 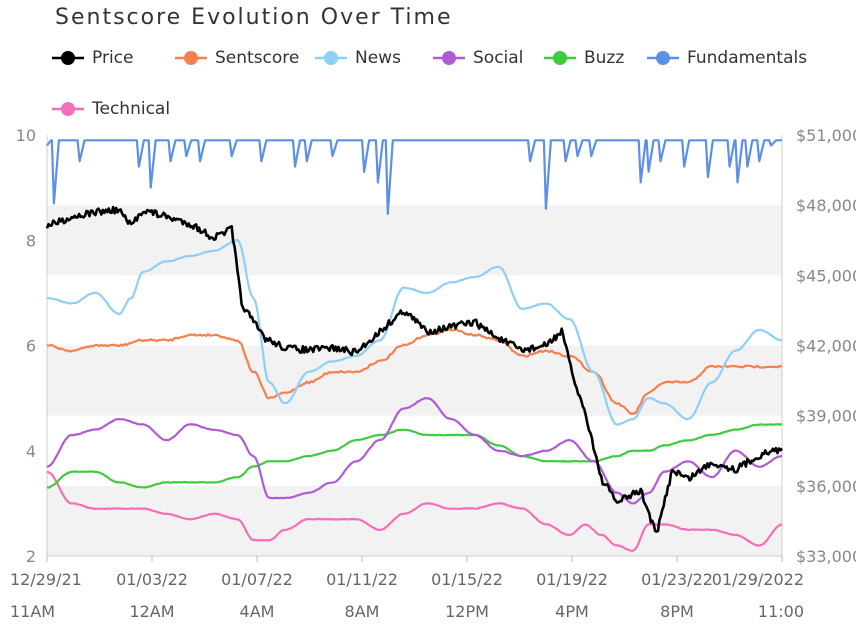 What do you see at coordinates (131, 109) in the screenshot?
I see `legend-label: Technical` at bounding box center [131, 109].